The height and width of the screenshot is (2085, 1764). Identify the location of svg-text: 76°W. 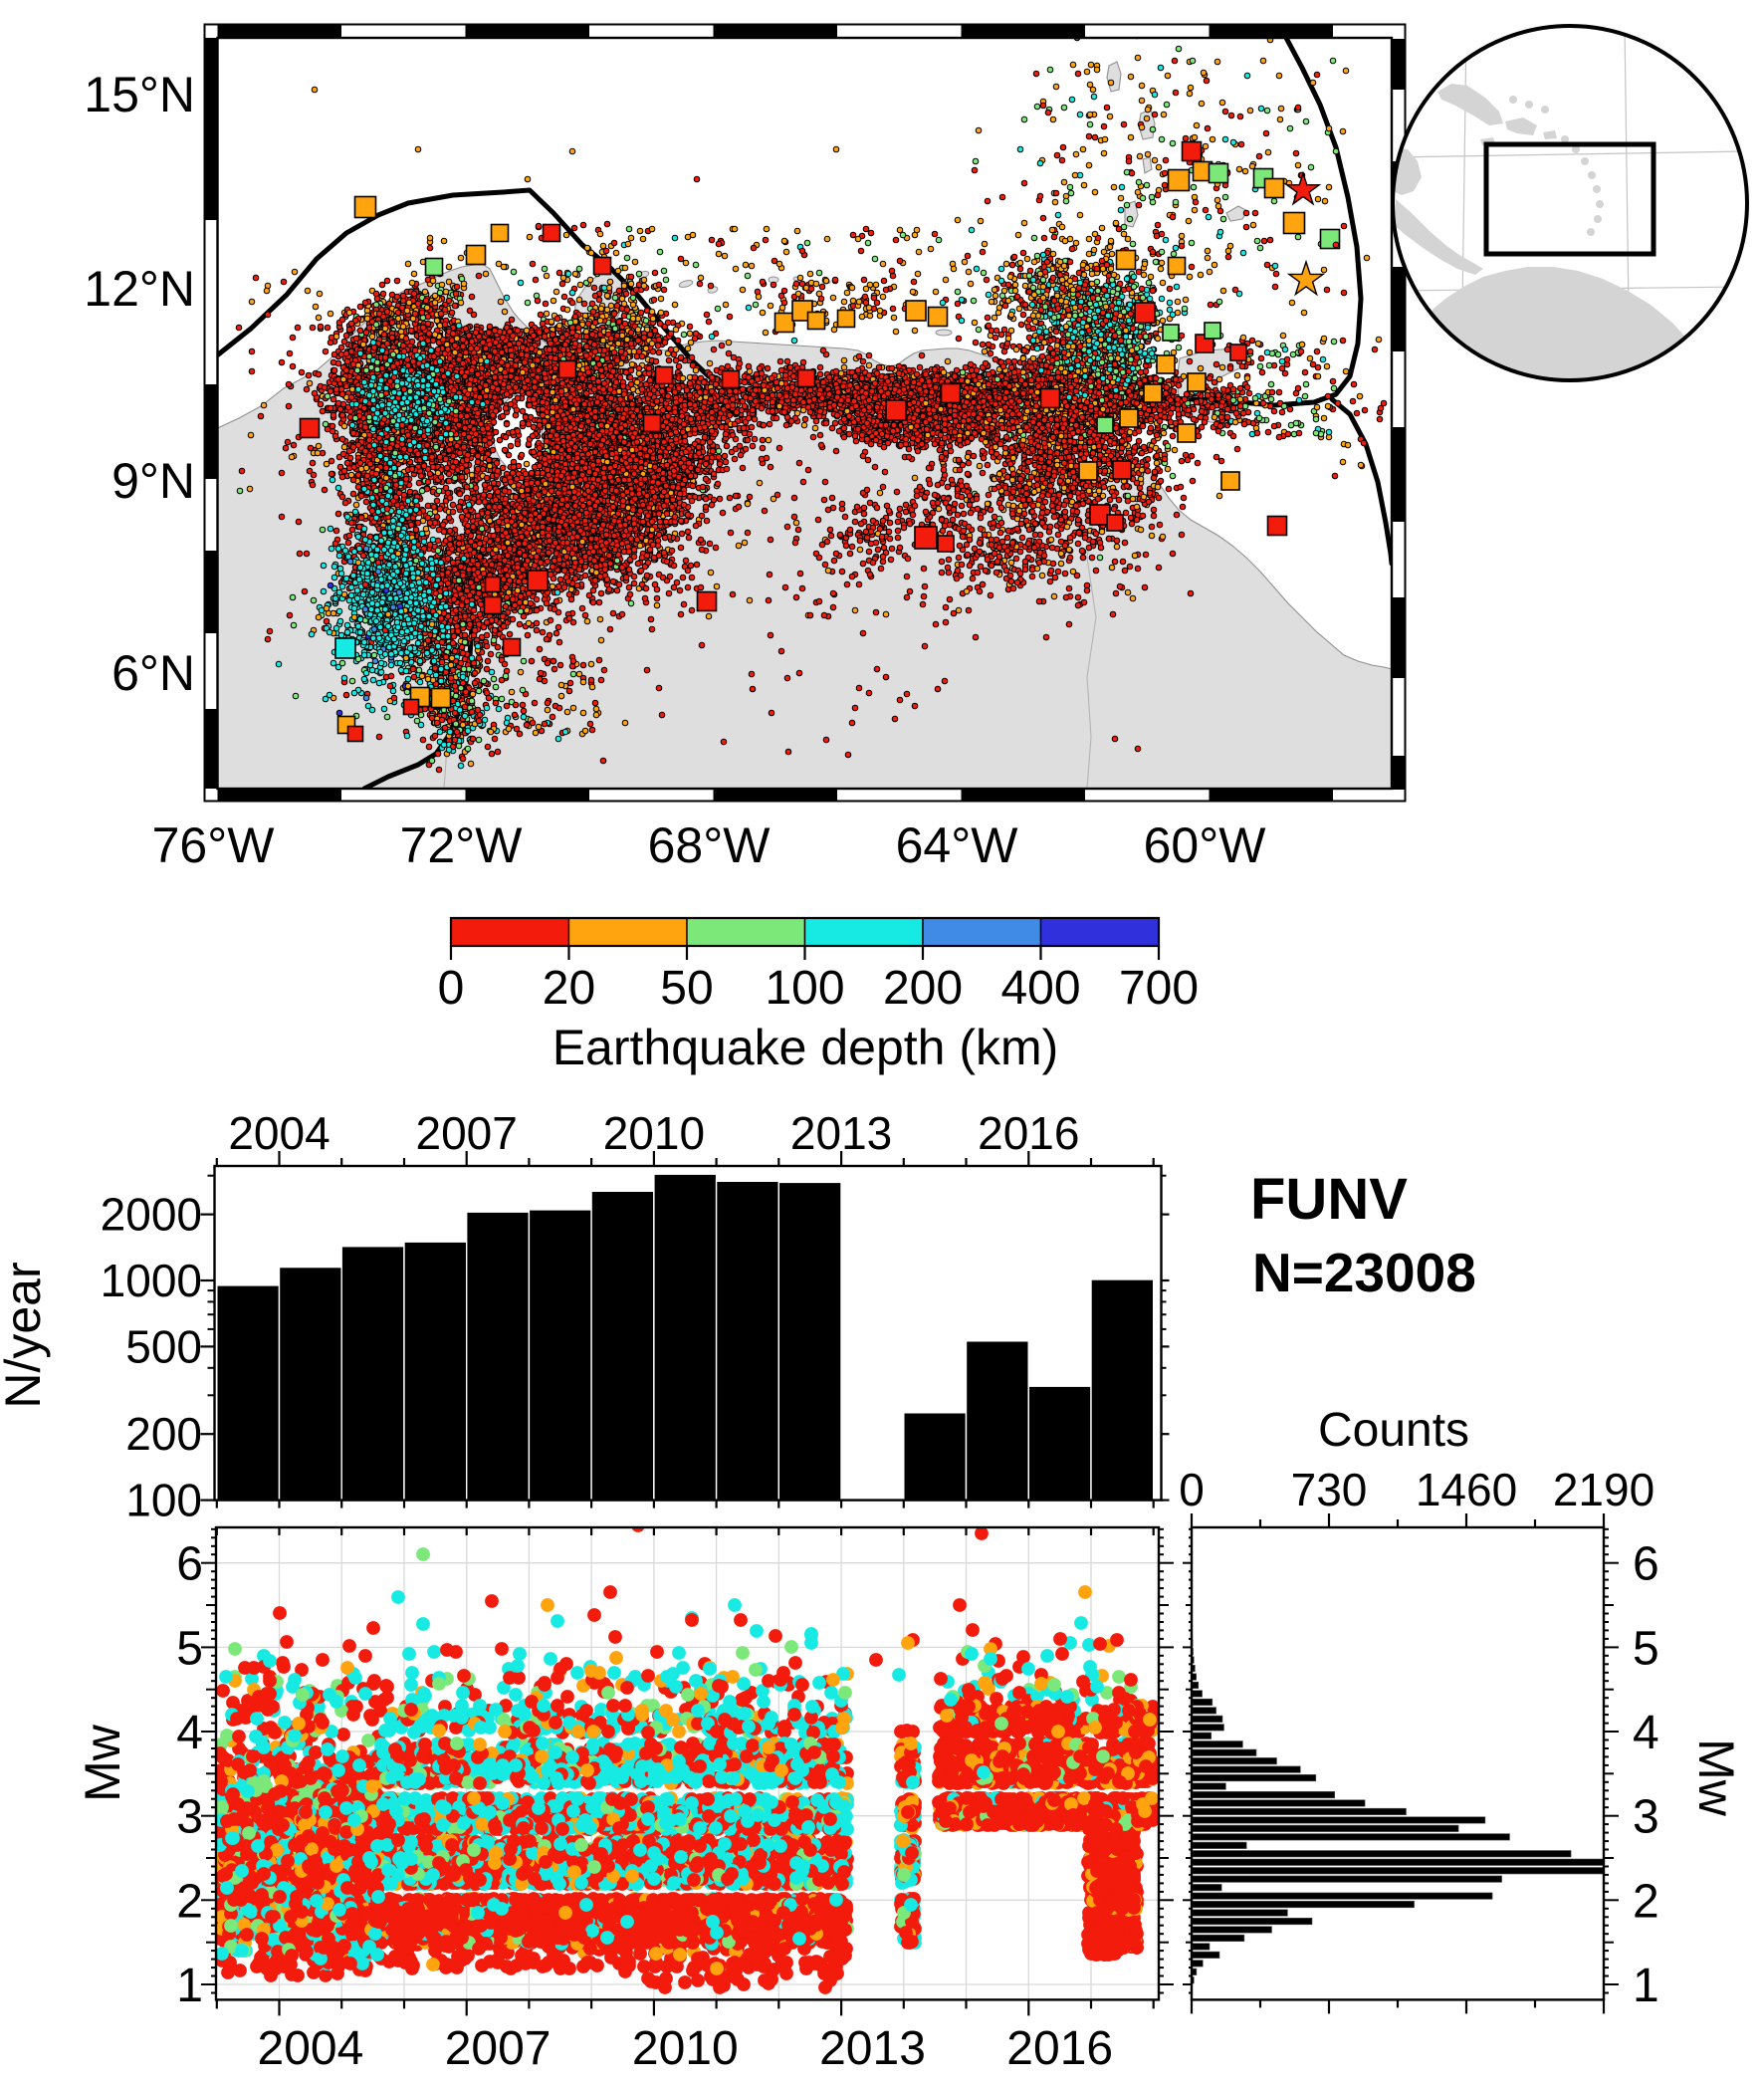
(214, 845).